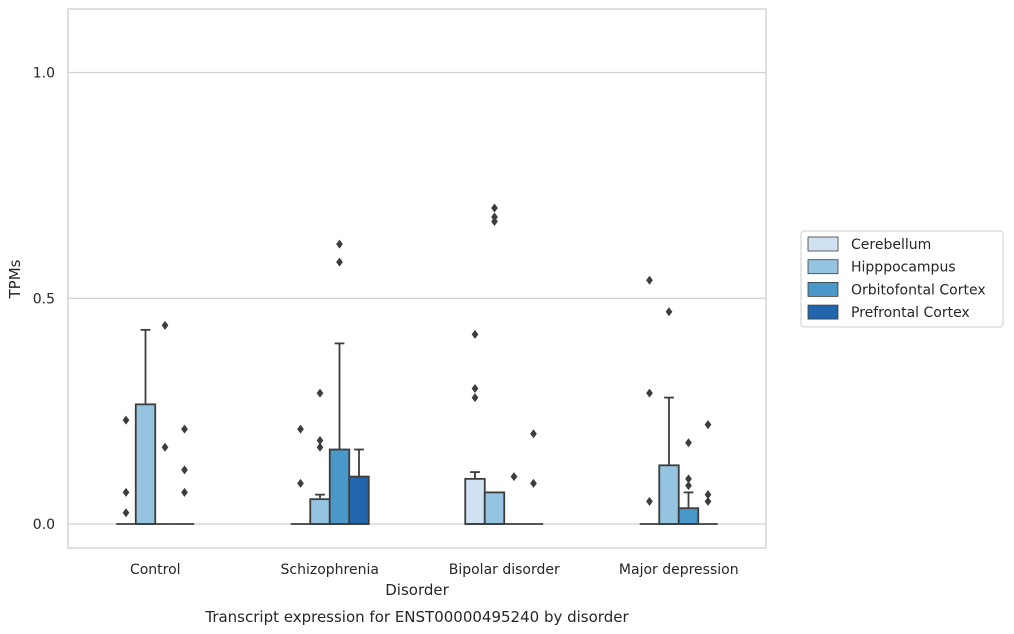 The image size is (1014, 634). I want to click on legend-label: Prefrontal Cortex, so click(910, 313).